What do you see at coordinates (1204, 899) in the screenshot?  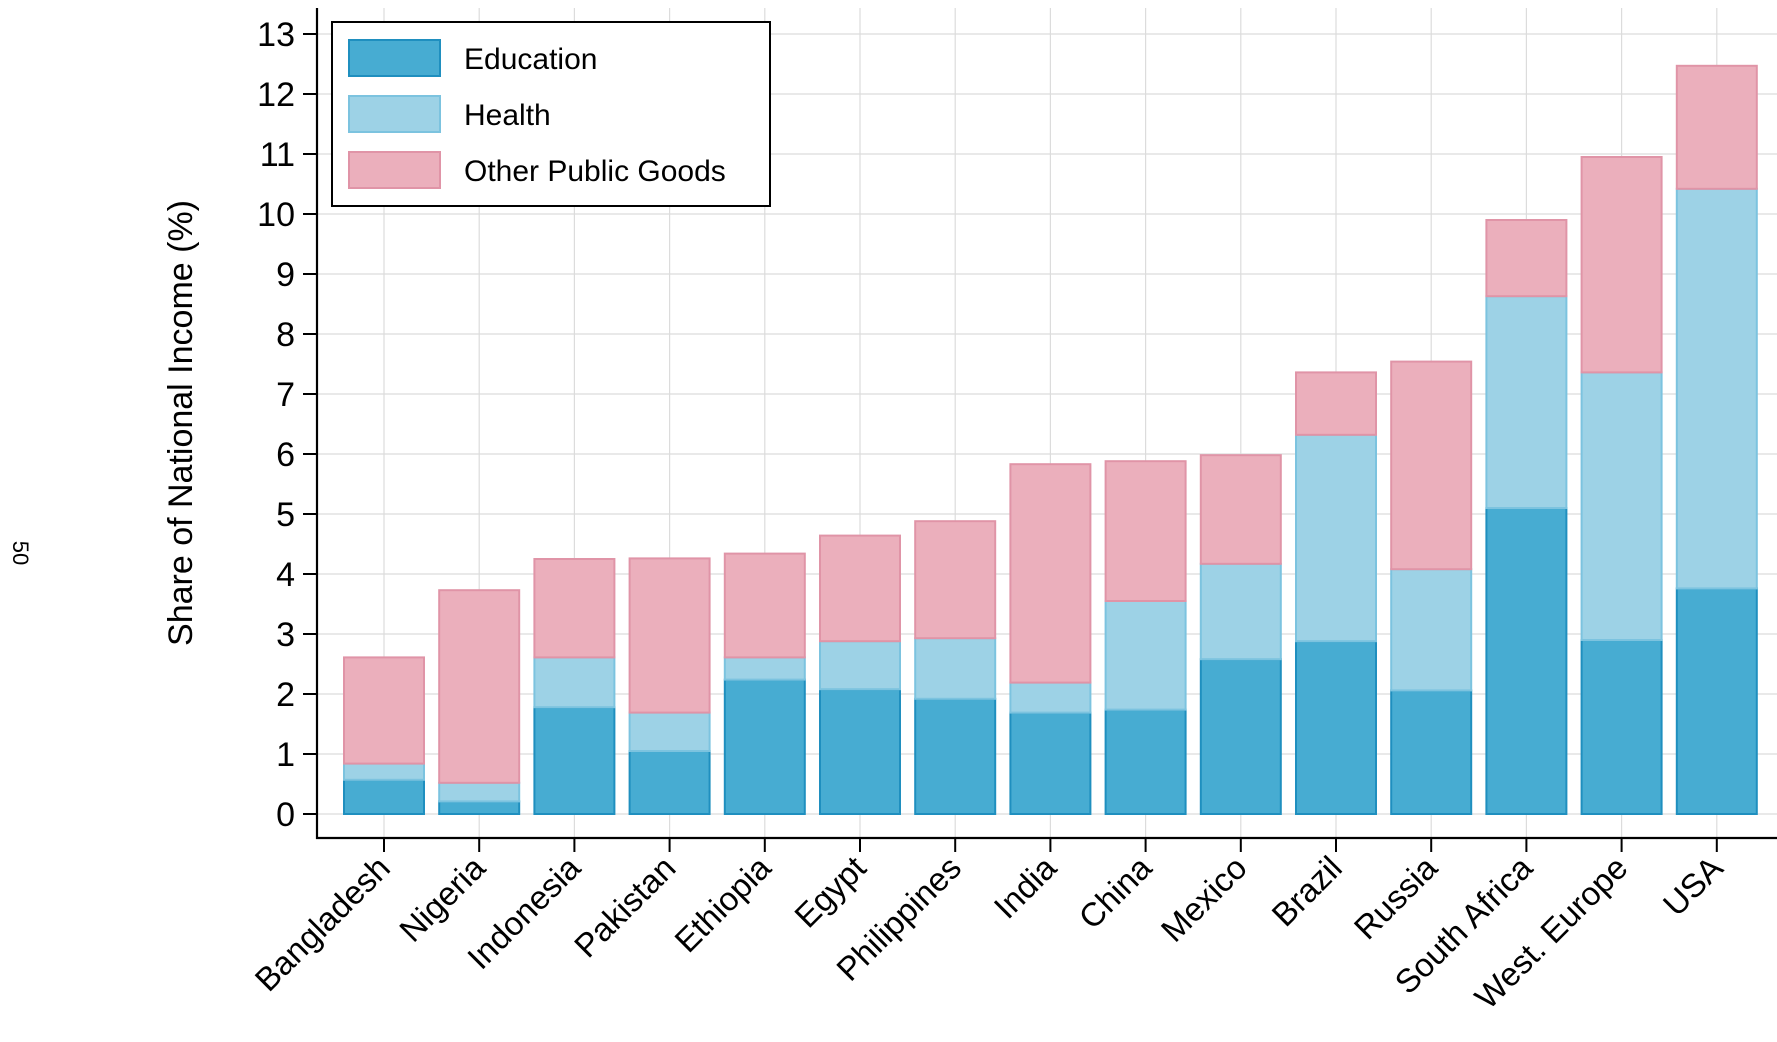 I see `x-tick-label: Mexico` at bounding box center [1204, 899].